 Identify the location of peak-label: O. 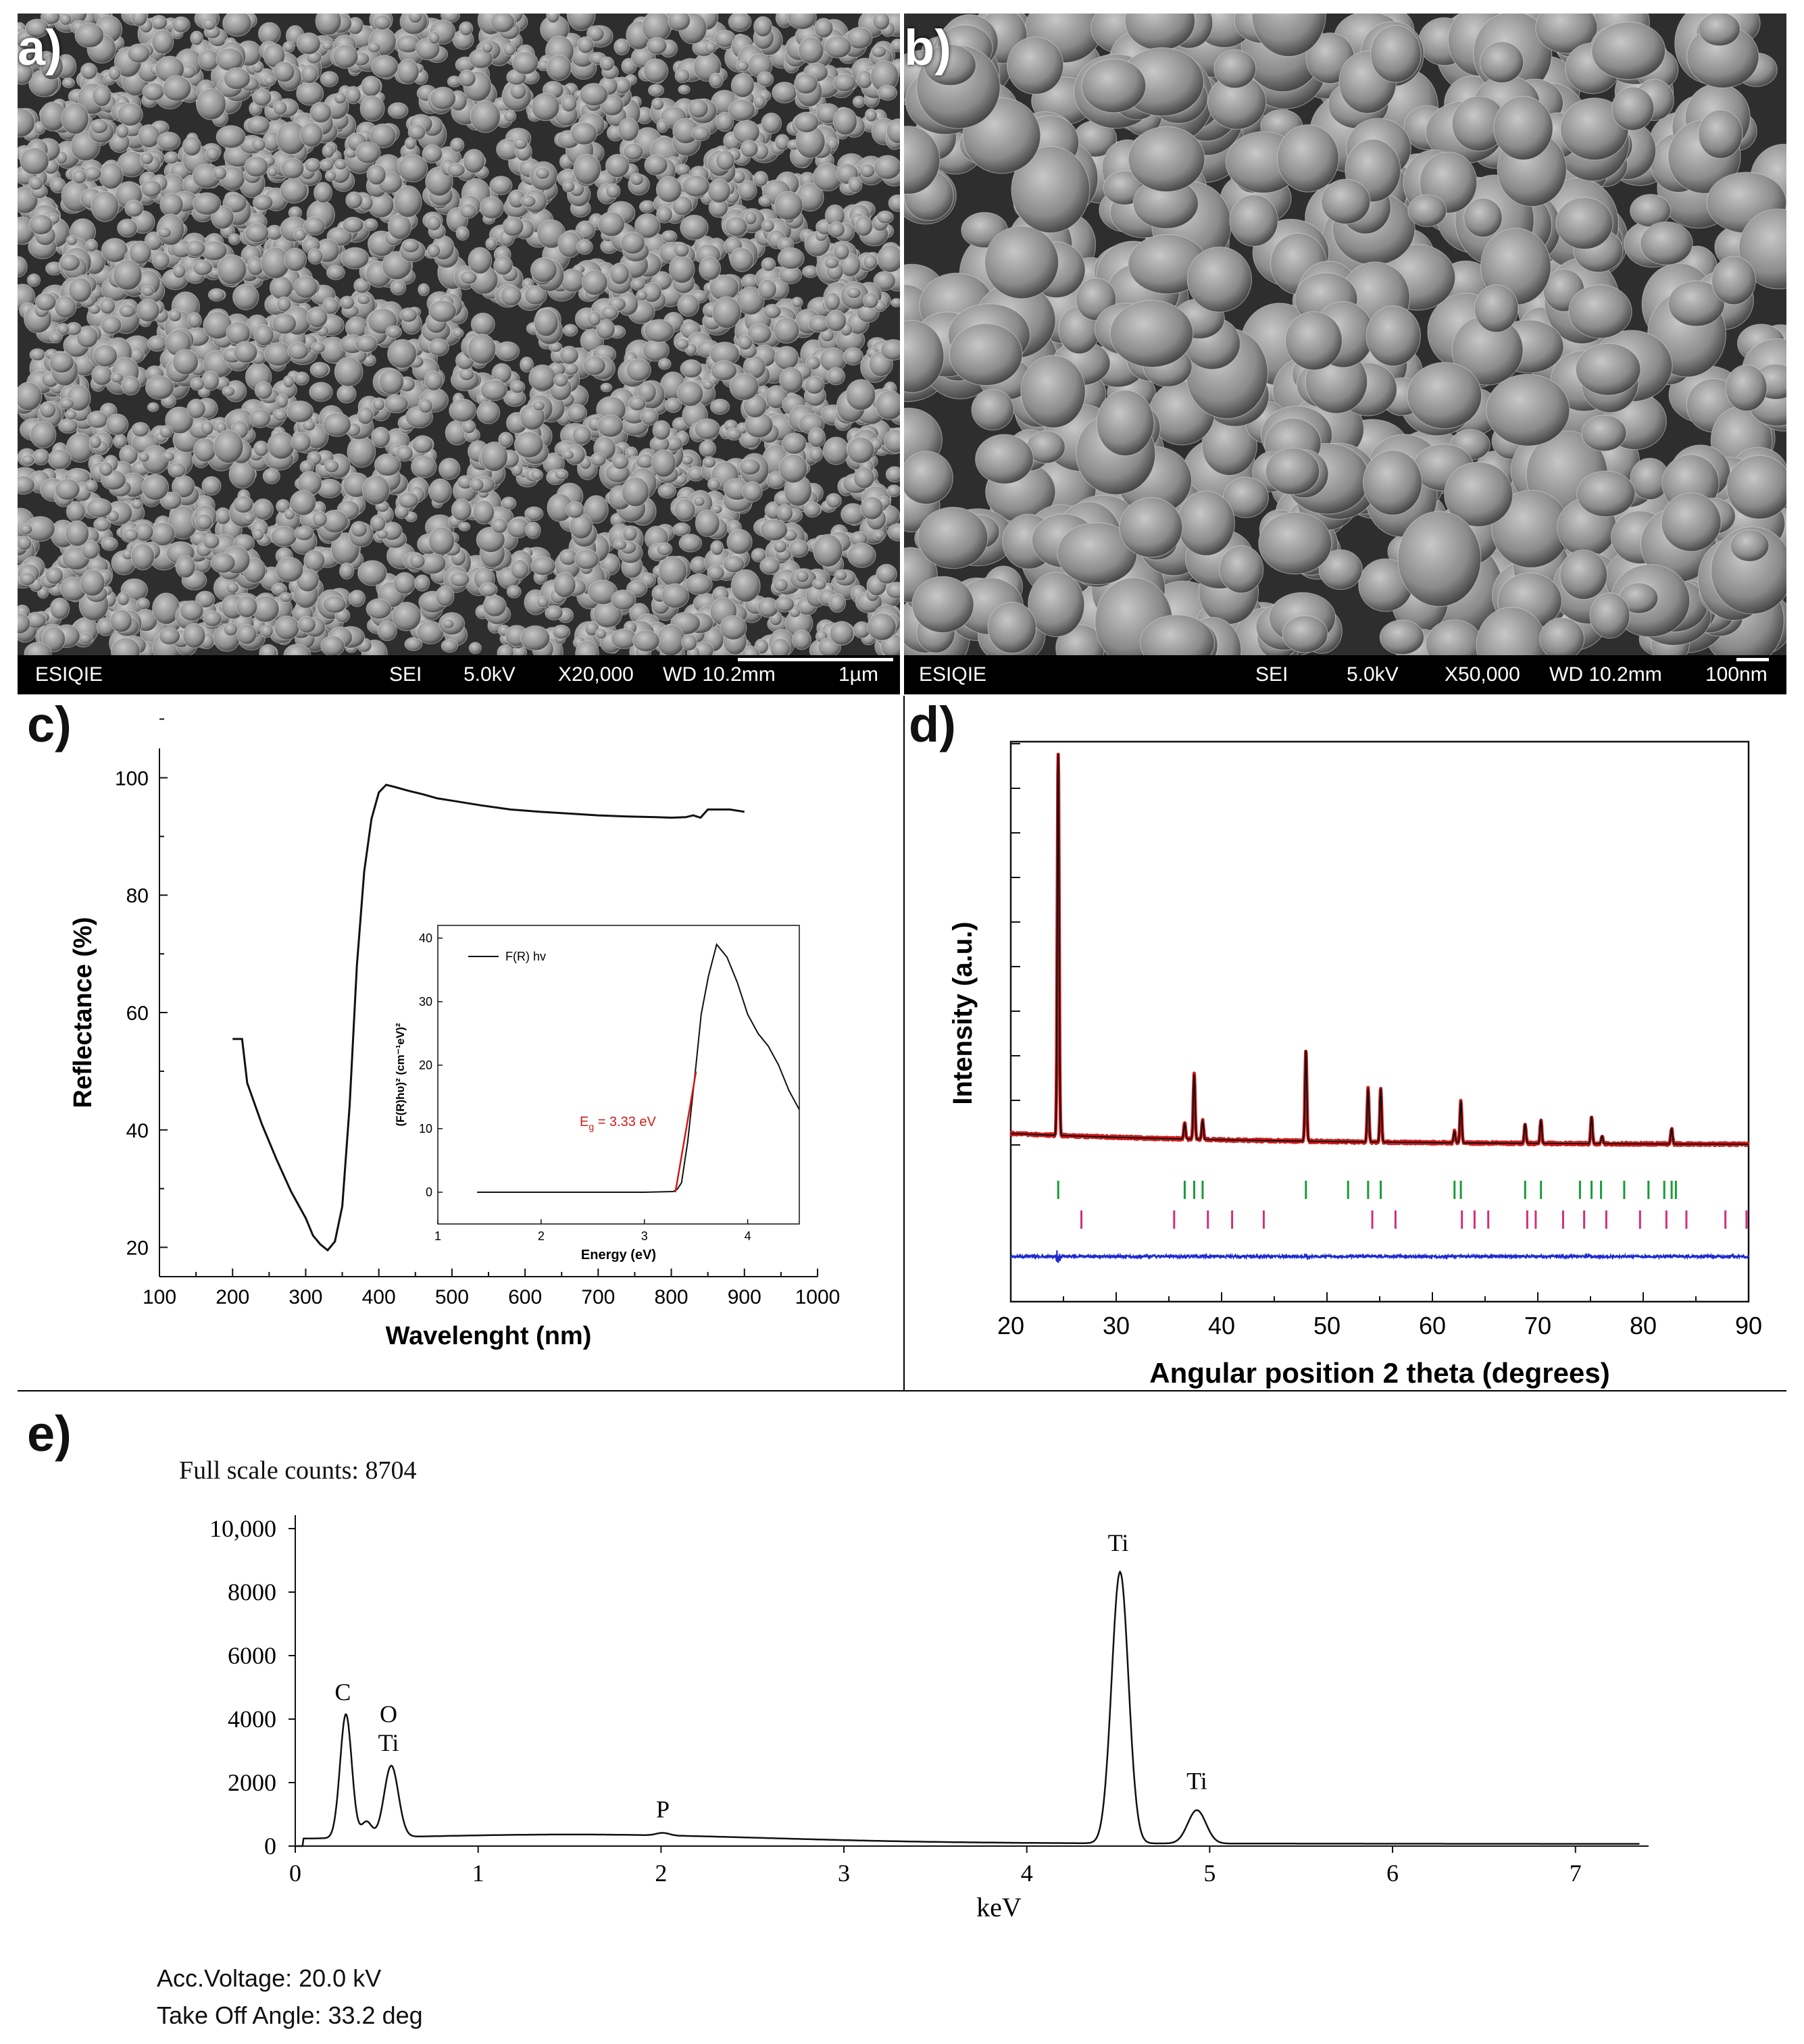
(388, 1714).